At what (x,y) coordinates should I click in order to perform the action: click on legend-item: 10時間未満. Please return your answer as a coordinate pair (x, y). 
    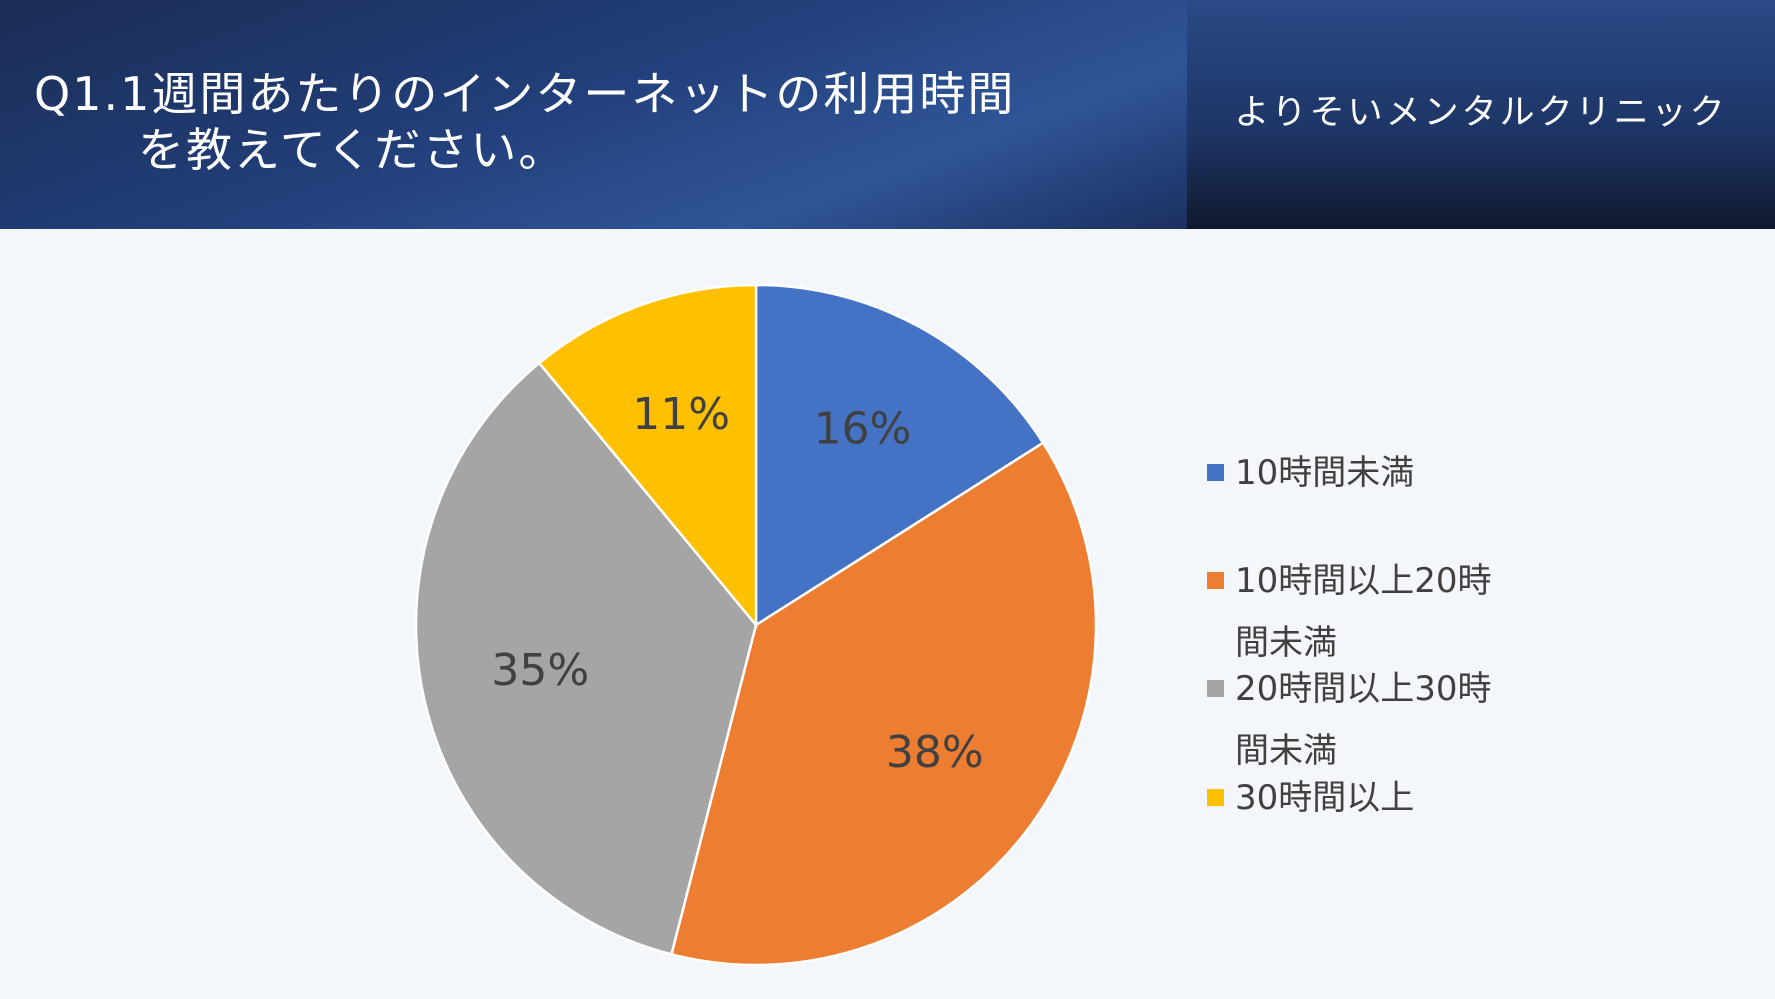
    Looking at the image, I should click on (1357, 473).